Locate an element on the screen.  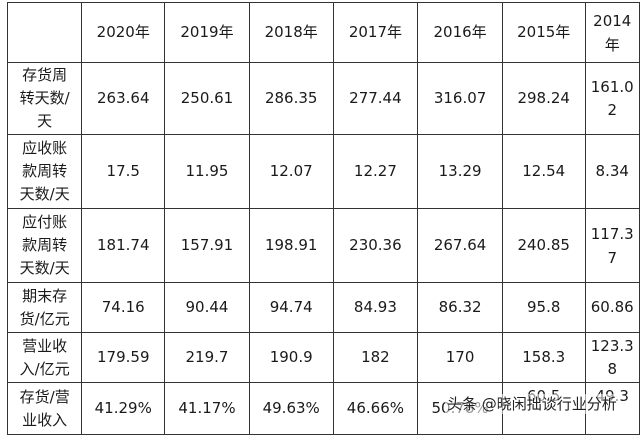
table-cell: 182 is located at coordinates (375, 357).